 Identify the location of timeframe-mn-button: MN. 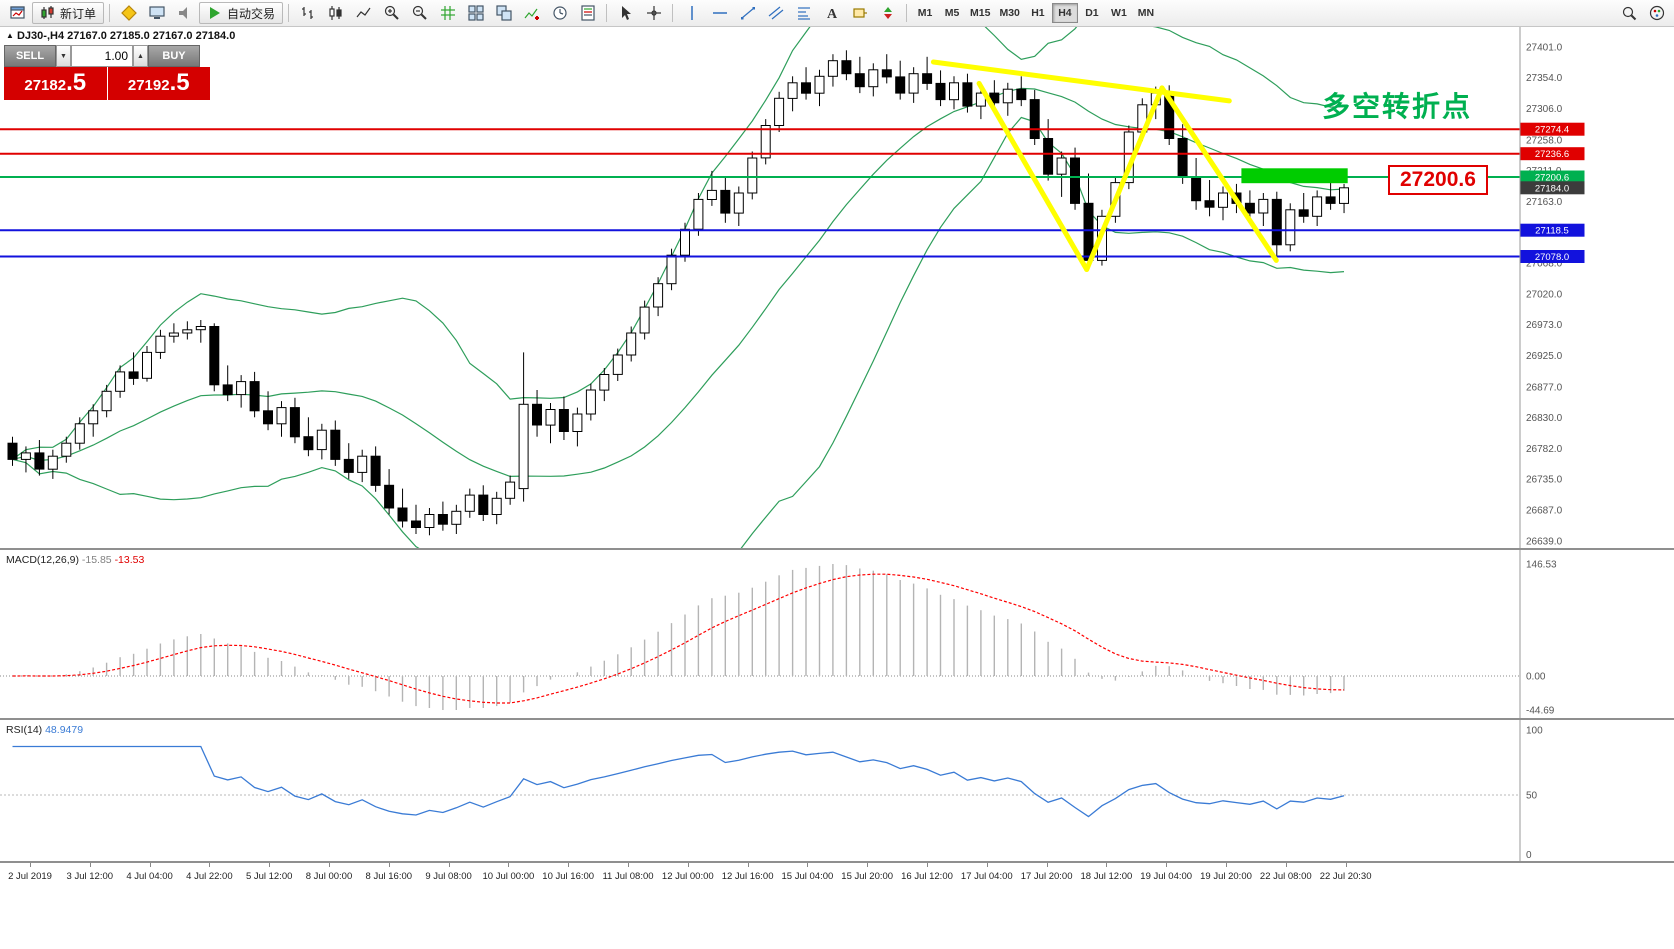
(1146, 13).